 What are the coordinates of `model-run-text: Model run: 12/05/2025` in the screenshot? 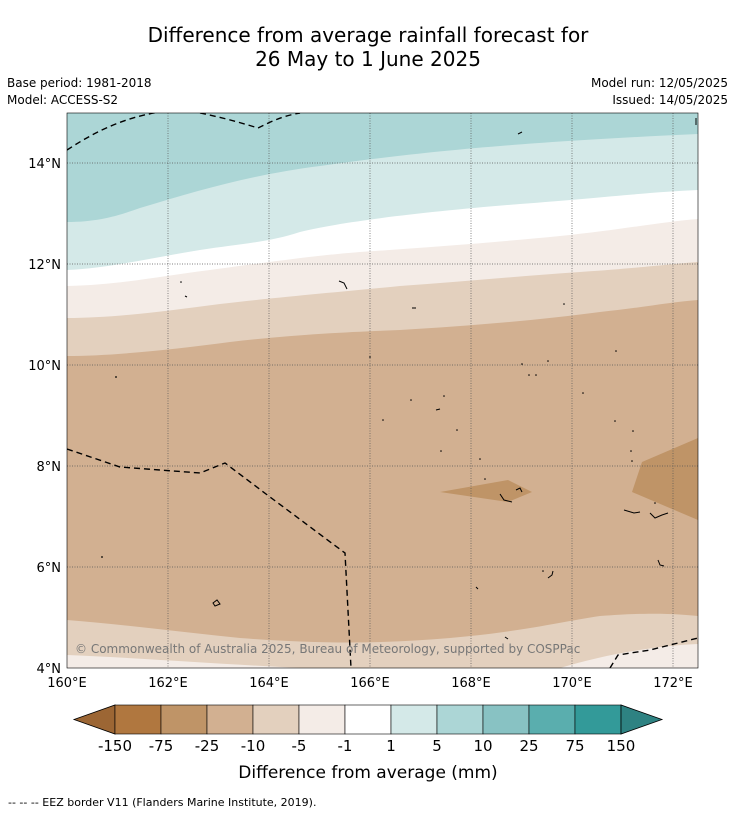 It's located at (659, 83).